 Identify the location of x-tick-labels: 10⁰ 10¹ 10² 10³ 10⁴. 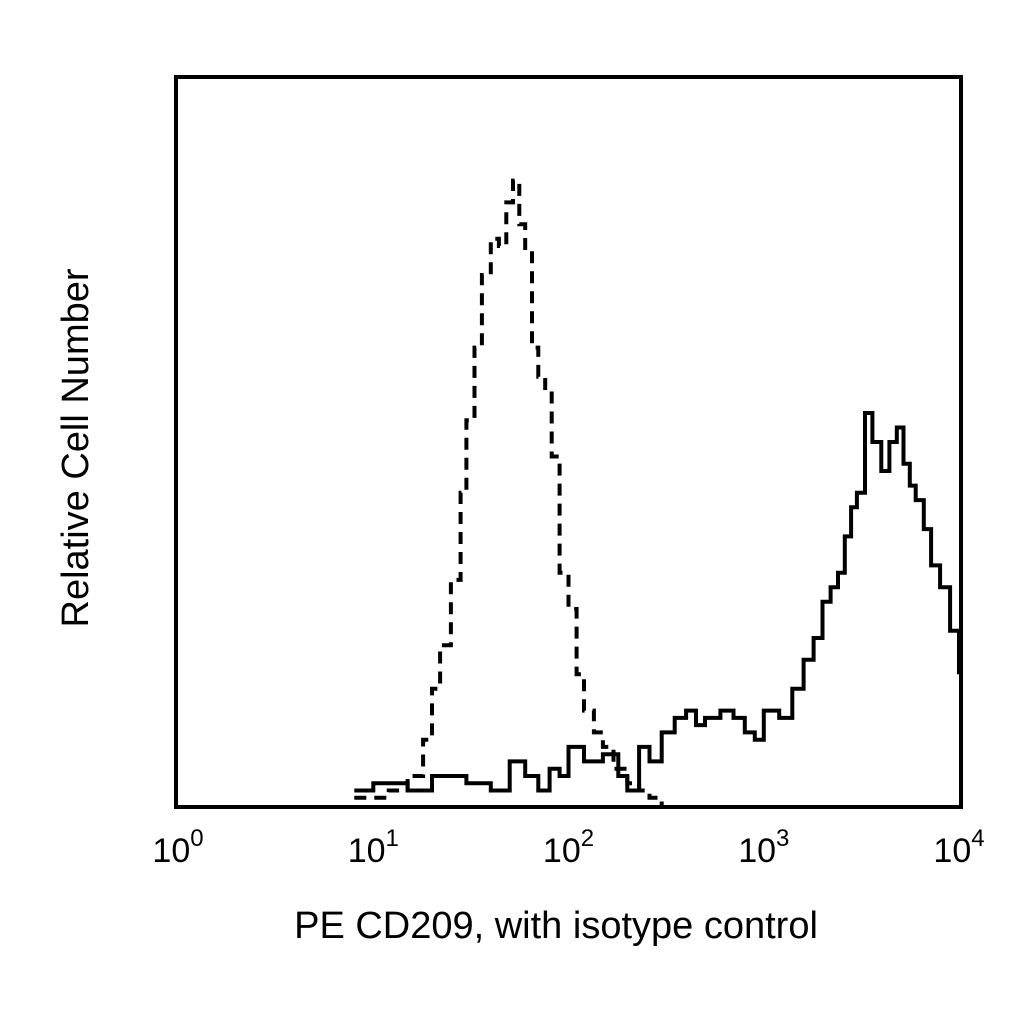
(568, 847).